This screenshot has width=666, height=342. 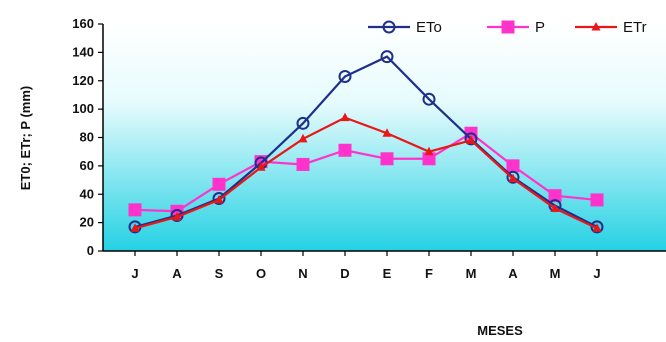 I want to click on y-tick-label: 160, so click(x=83, y=23).